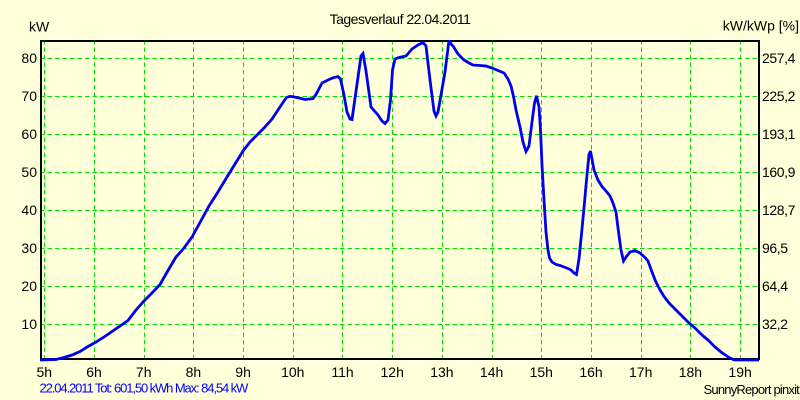 The height and width of the screenshot is (400, 800). What do you see at coordinates (690, 372) in the screenshot?
I see `svg-text: 18h` at bounding box center [690, 372].